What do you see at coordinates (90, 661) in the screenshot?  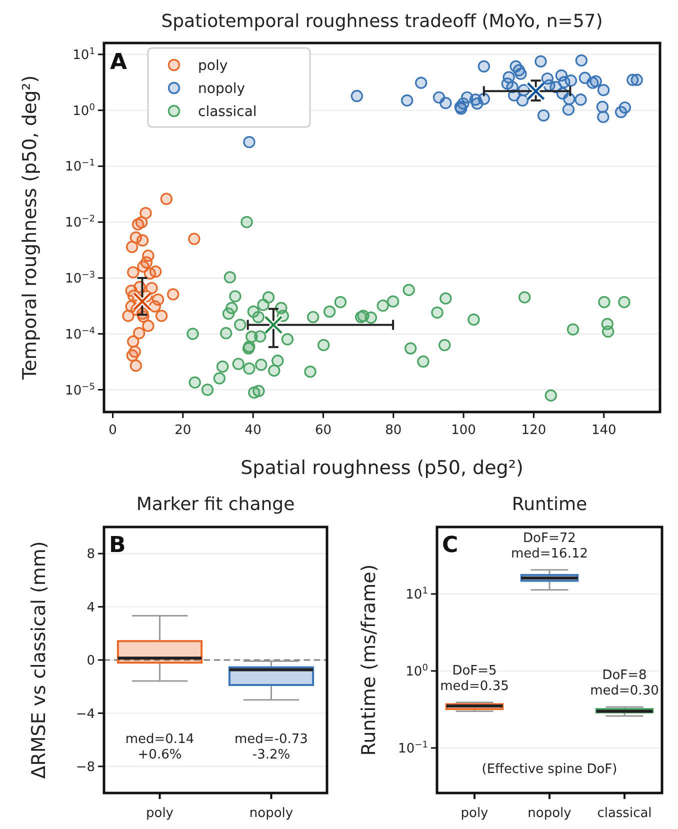 I see `y-tick-label: 0` at bounding box center [90, 661].